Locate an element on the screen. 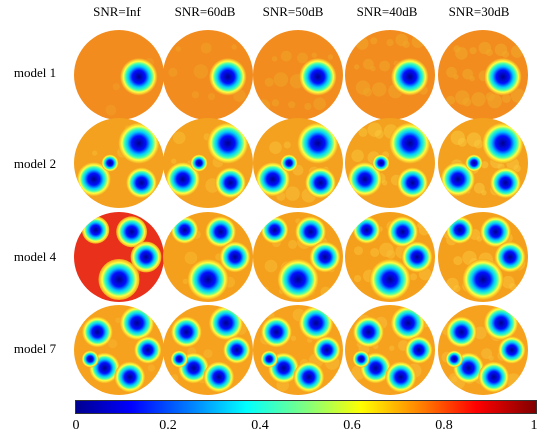 This screenshot has width=550, height=442. colorbar-tick-0.4: 0.4 is located at coordinates (260, 425).